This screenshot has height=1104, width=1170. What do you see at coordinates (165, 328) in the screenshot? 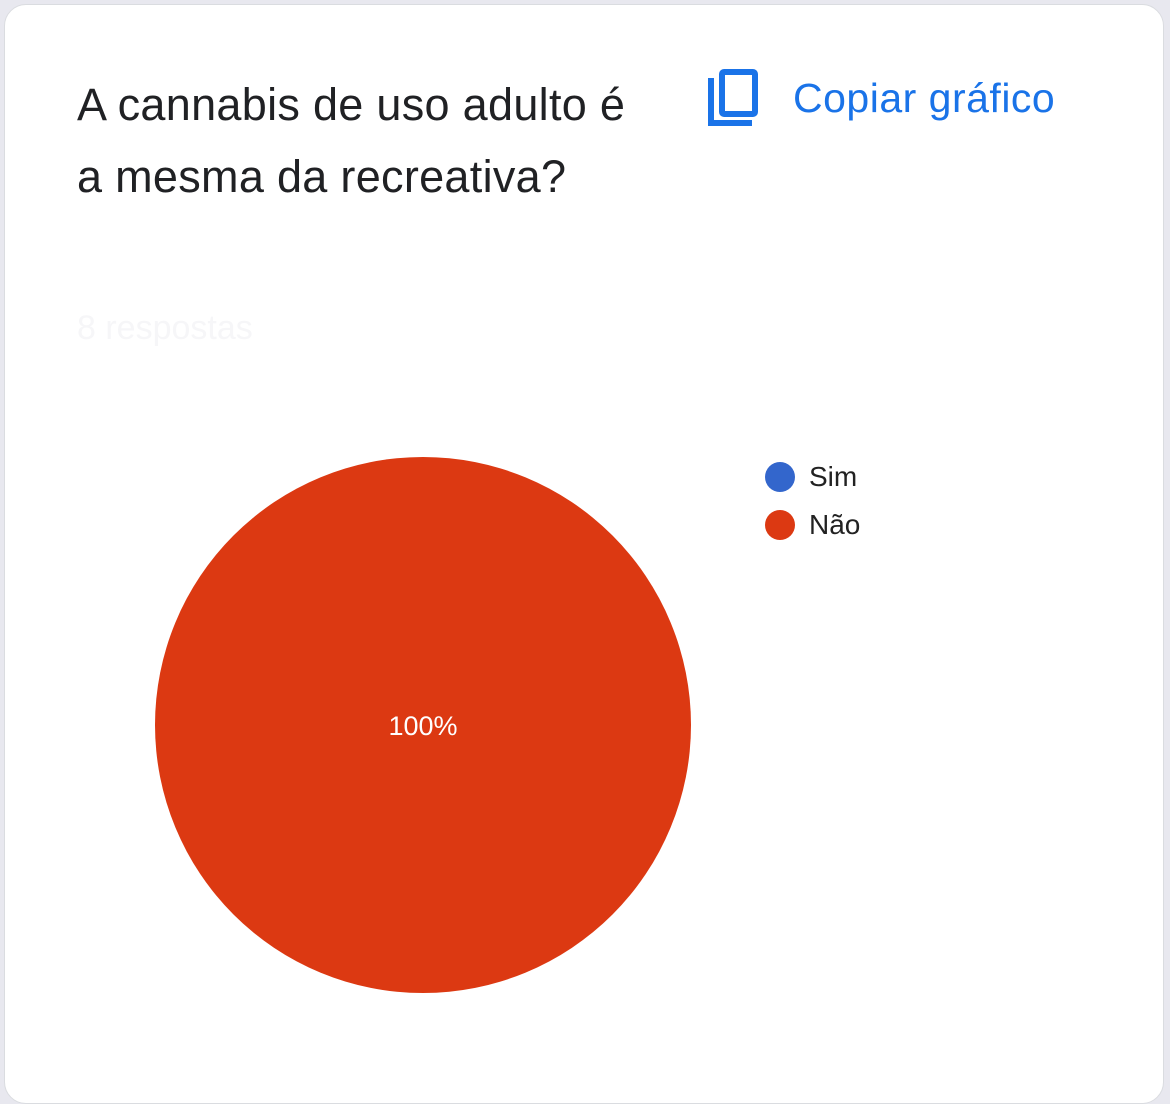
I see `response-count: 8 respostas` at bounding box center [165, 328].